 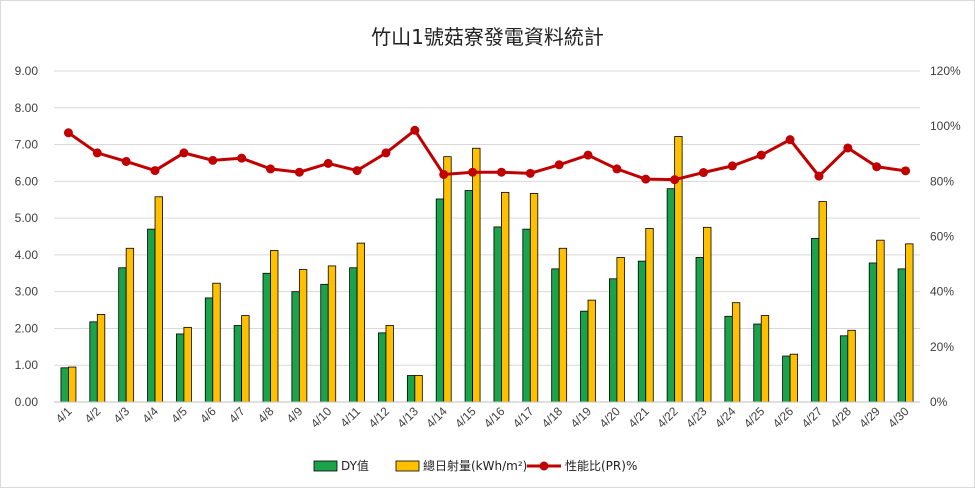 I want to click on x-tick-label: 4/14, so click(x=436, y=417).